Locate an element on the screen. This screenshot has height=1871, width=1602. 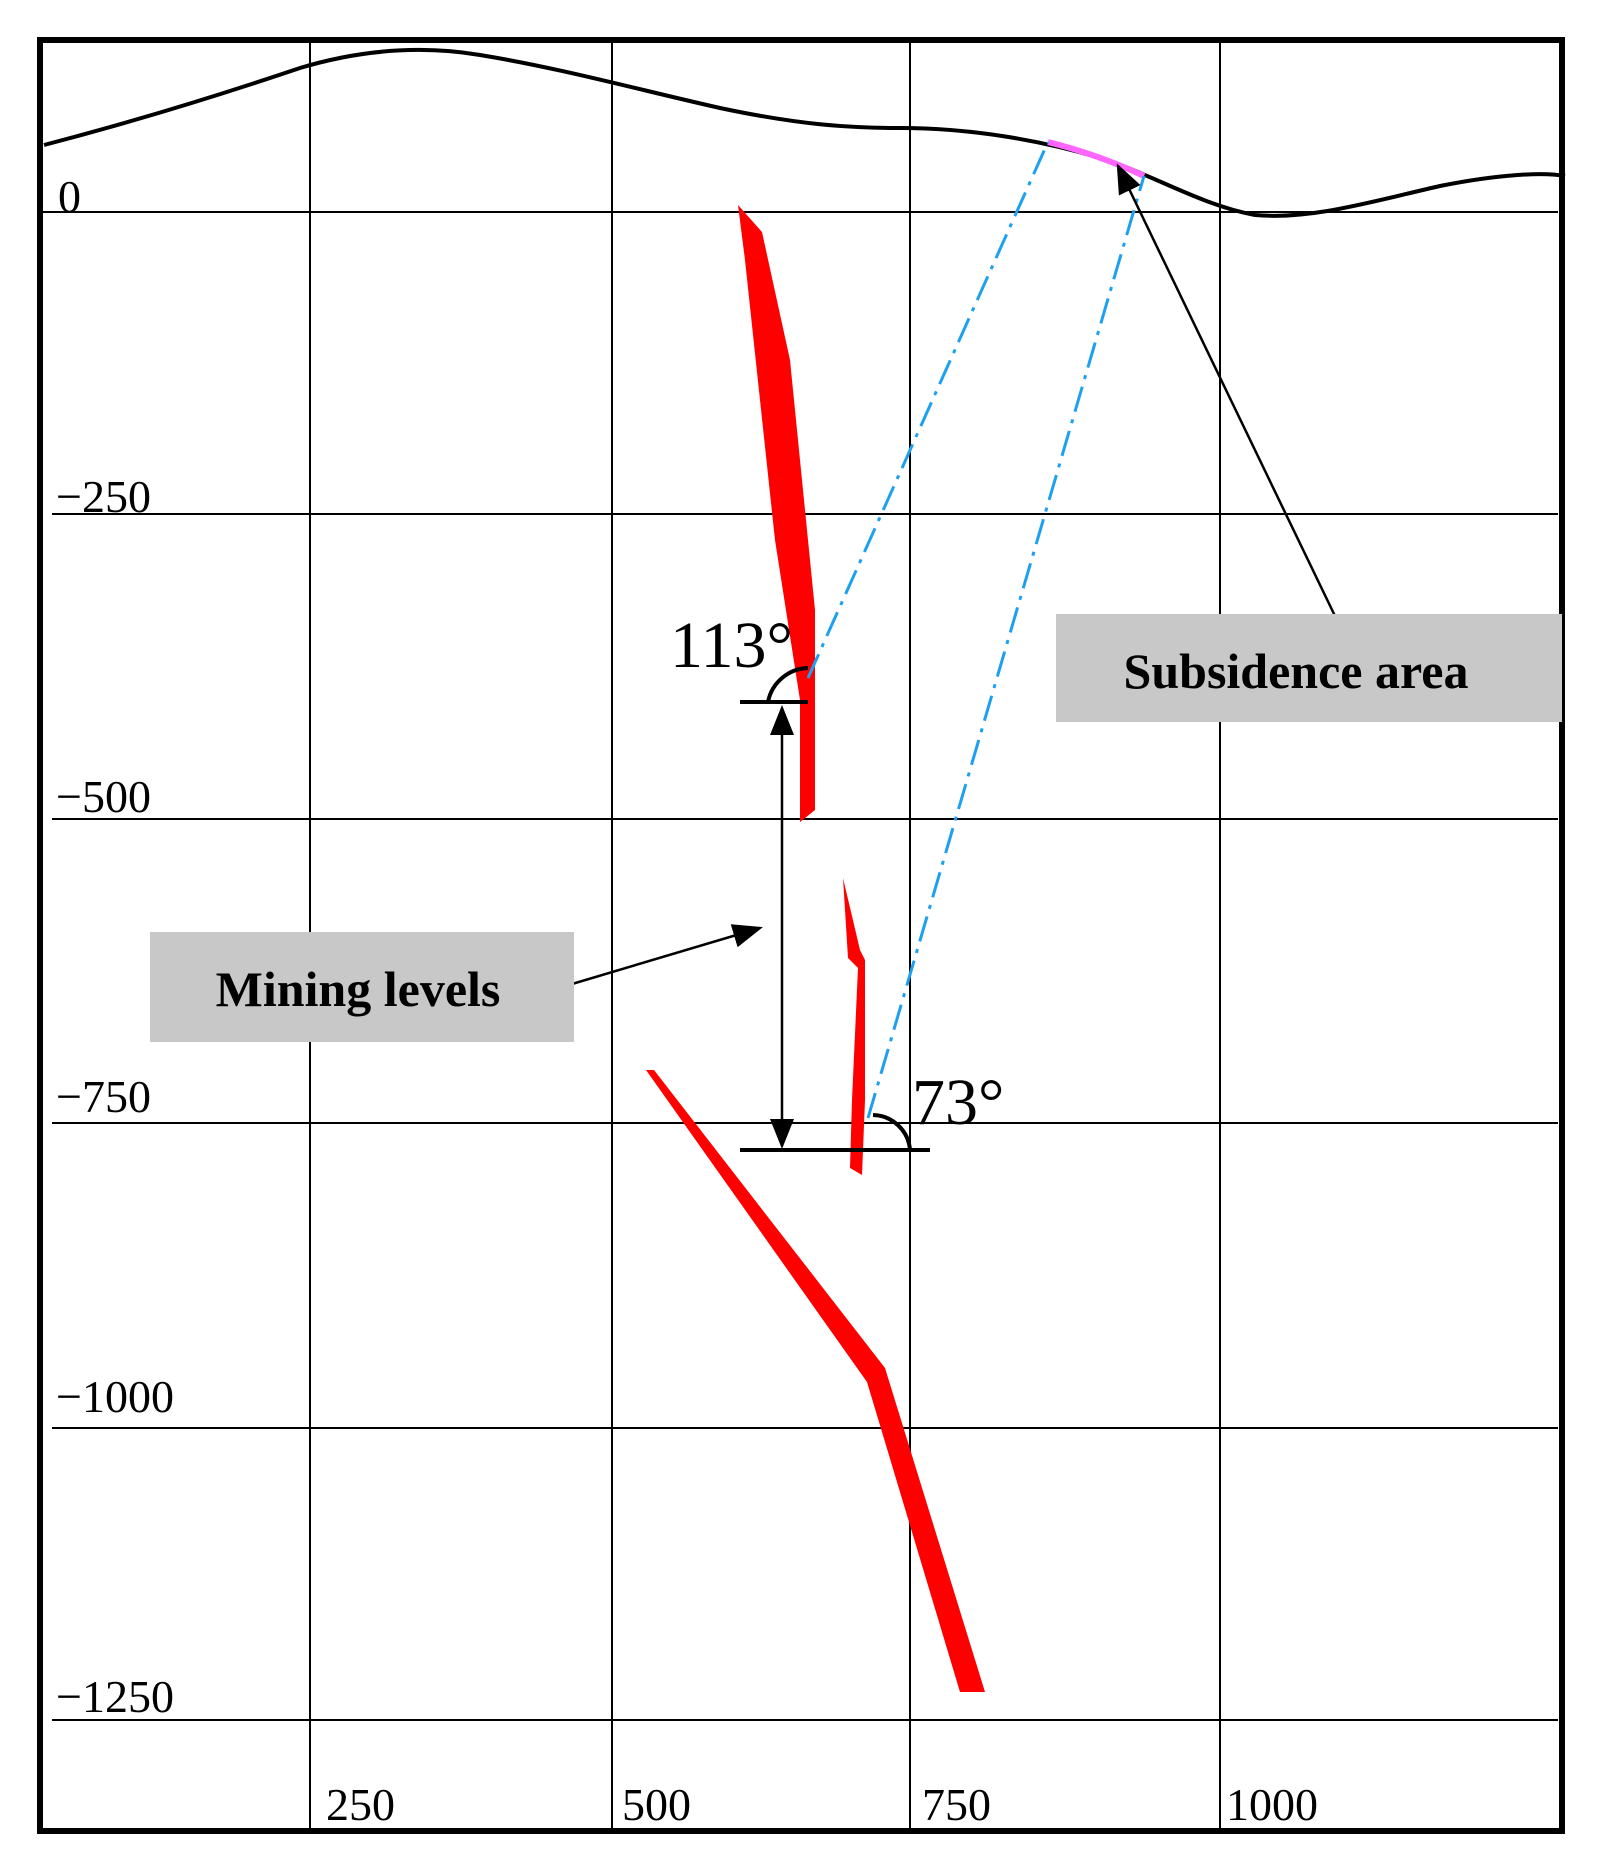
y-tick-label: −1250 is located at coordinates (115, 1696).